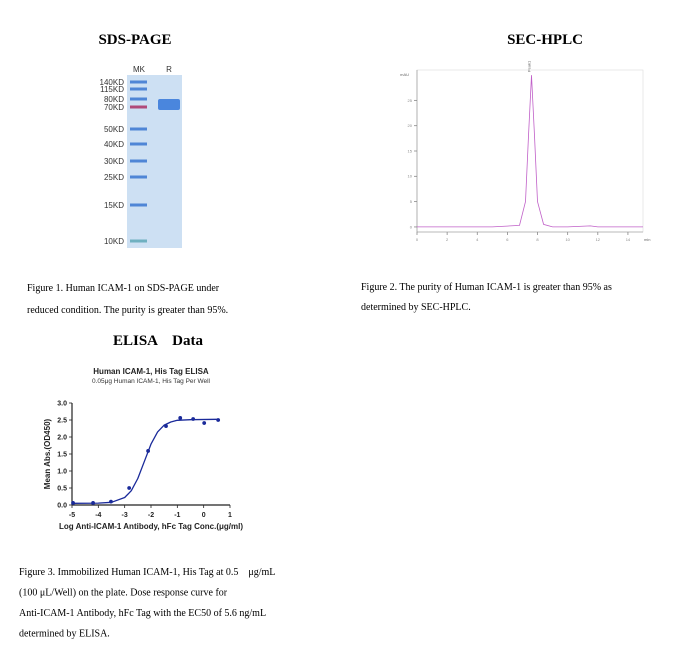 Image resolution: width=696 pixels, height=663 pixels. I want to click on x-tick-label: 2, so click(447, 239).